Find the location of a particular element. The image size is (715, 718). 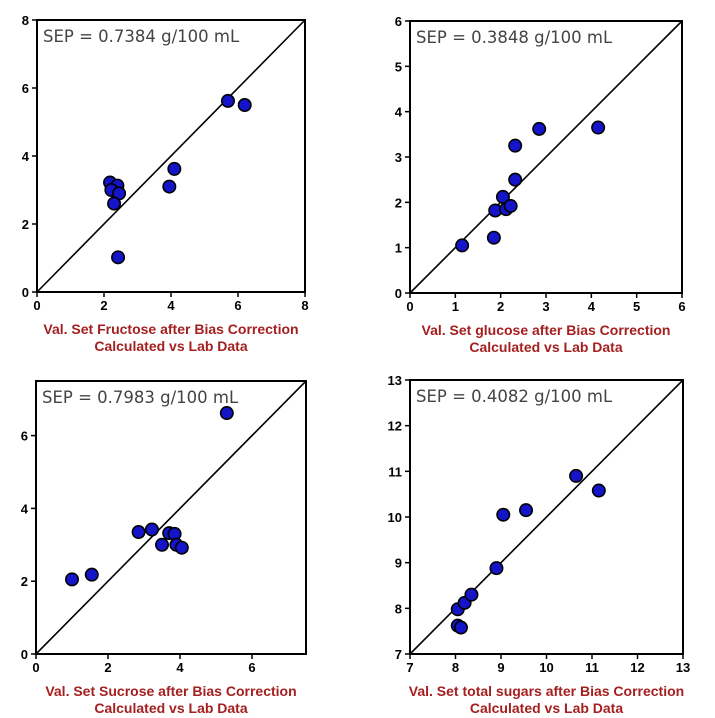

x-axis-label: Val. Set Fructose after Bias Correction is located at coordinates (170, 329).